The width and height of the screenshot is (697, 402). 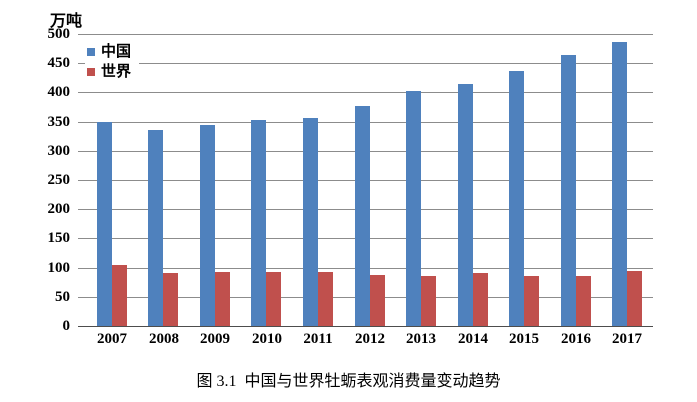 What do you see at coordinates (119, 295) in the screenshot?
I see `bar-world-2007` at bounding box center [119, 295].